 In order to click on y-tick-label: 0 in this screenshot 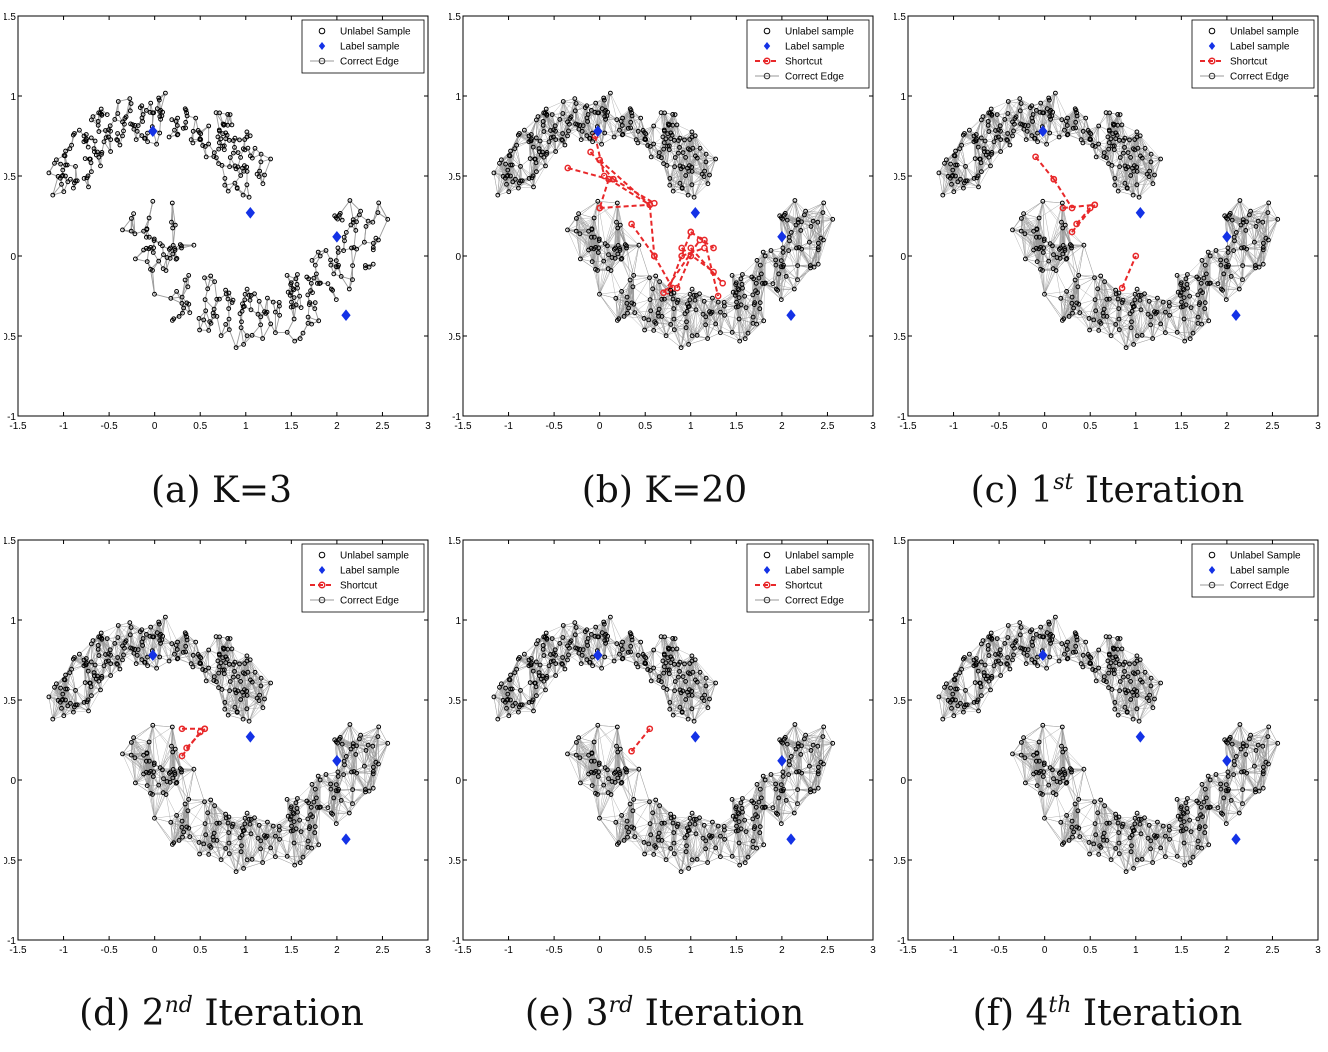, I will do `click(13, 257)`.